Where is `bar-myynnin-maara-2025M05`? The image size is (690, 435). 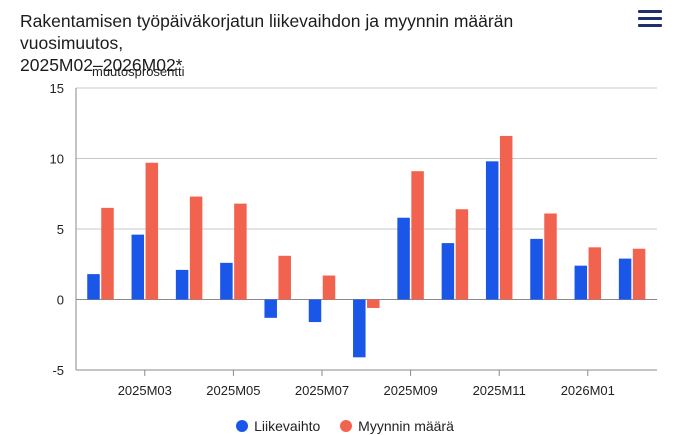
bar-myynnin-maara-2025M05 is located at coordinates (240, 251).